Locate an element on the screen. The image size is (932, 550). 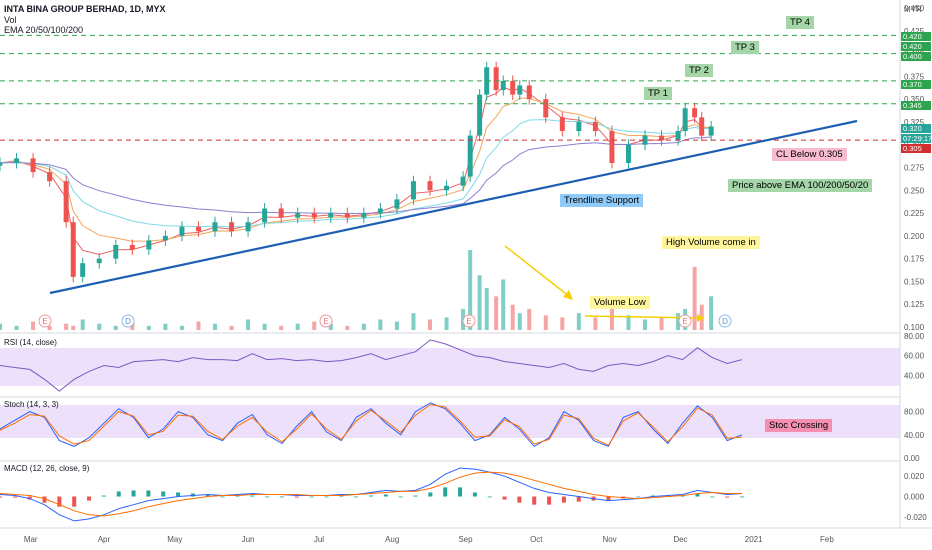
price-tag-tp4: 0.420 is located at coordinates (916, 36).